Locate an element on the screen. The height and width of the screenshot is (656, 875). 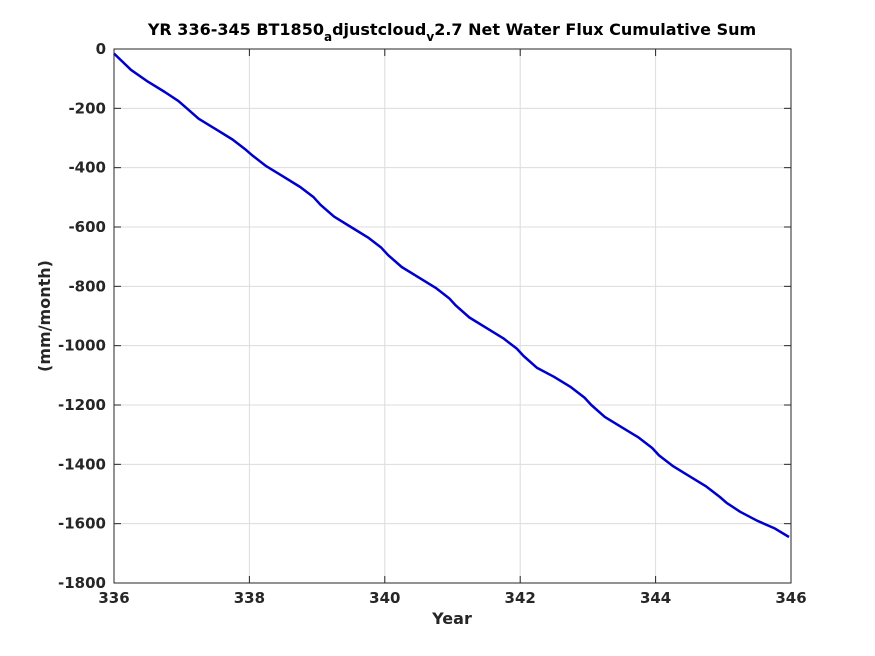
x-tick-label: 336 is located at coordinates (113, 598).